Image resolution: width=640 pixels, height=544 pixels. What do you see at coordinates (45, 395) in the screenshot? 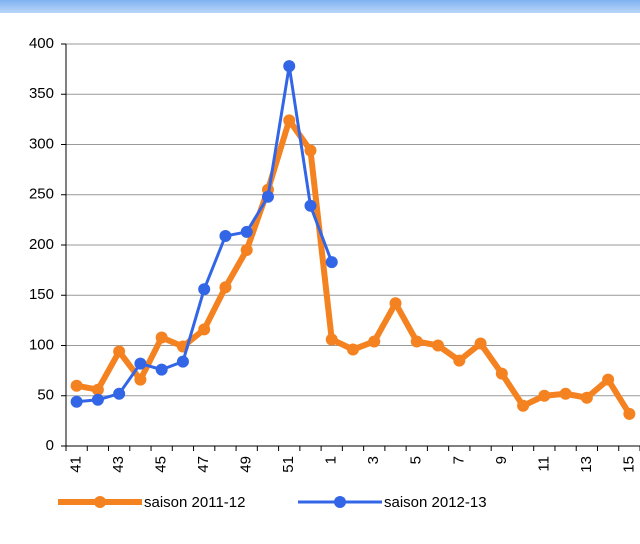
I see `y-tick-label: 50` at bounding box center [45, 395].